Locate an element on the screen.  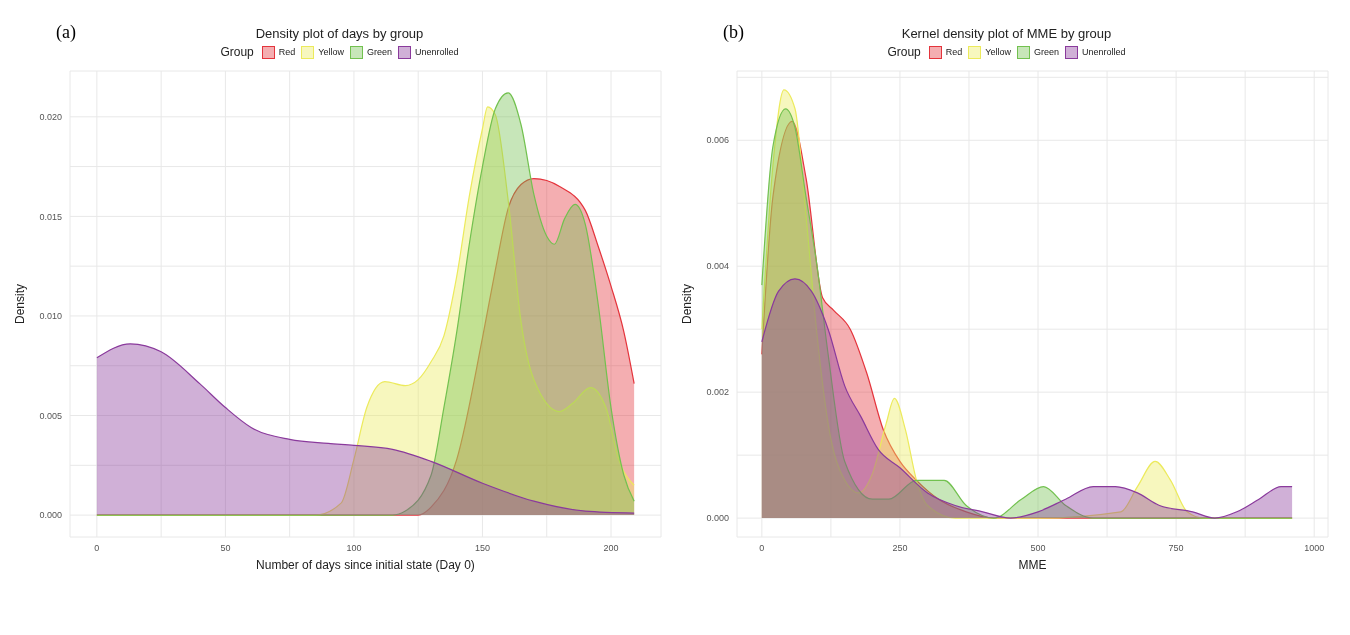
y-tick-label: 0.002 is located at coordinates (717, 392).